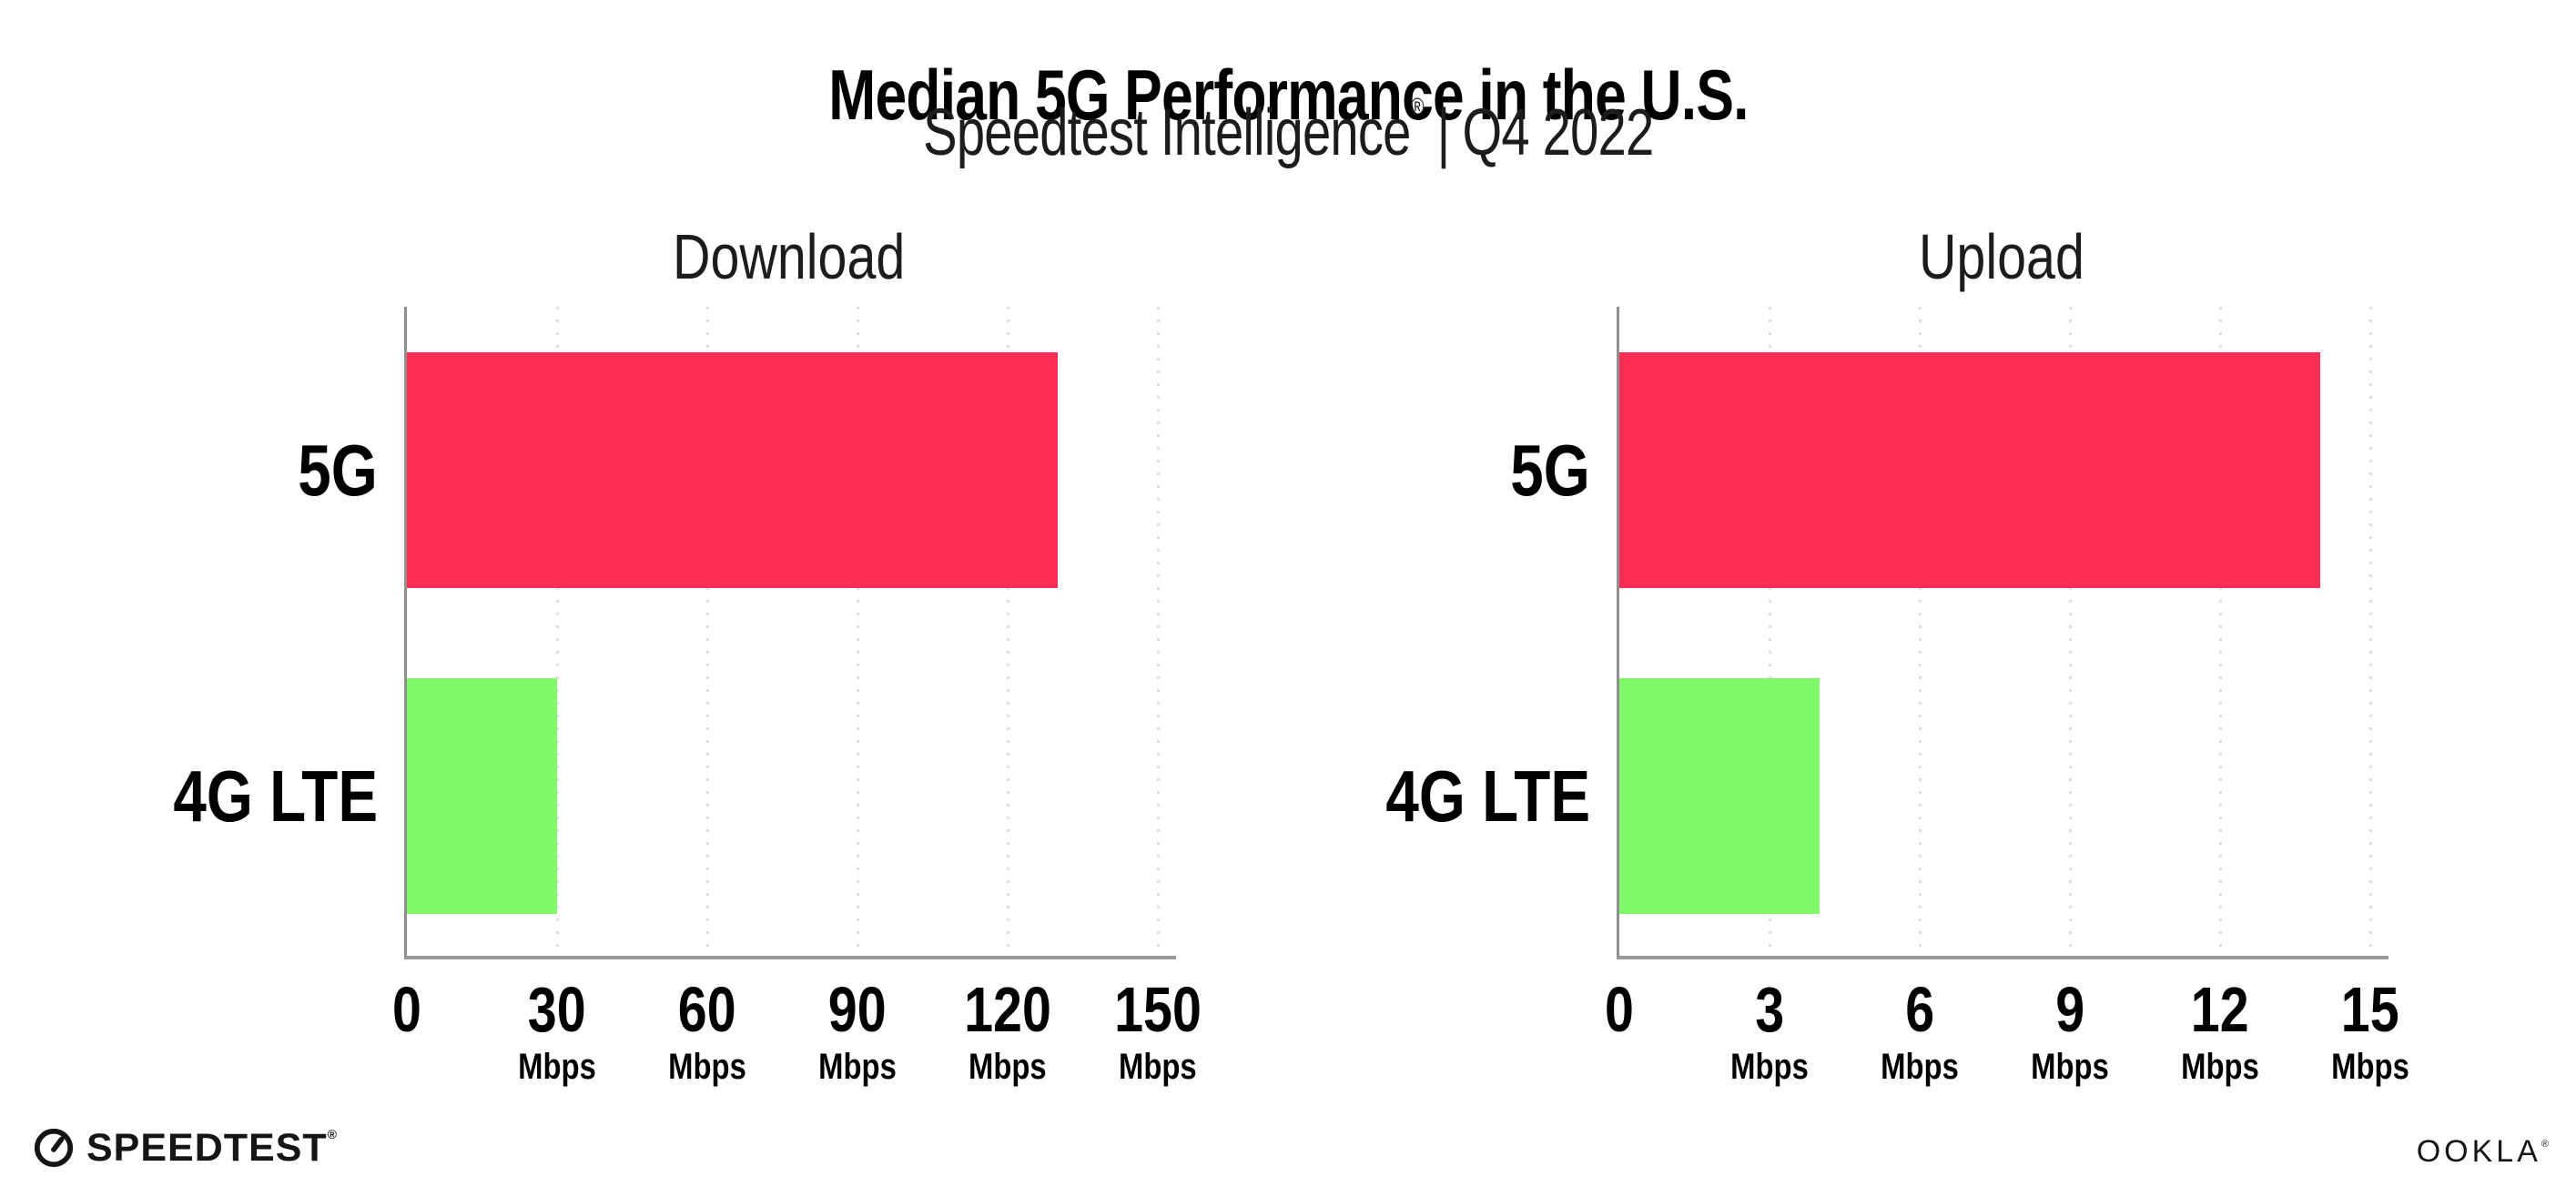 This screenshot has width=2576, height=1197. What do you see at coordinates (1969, 470) in the screenshot?
I see `bar-upload-5g` at bounding box center [1969, 470].